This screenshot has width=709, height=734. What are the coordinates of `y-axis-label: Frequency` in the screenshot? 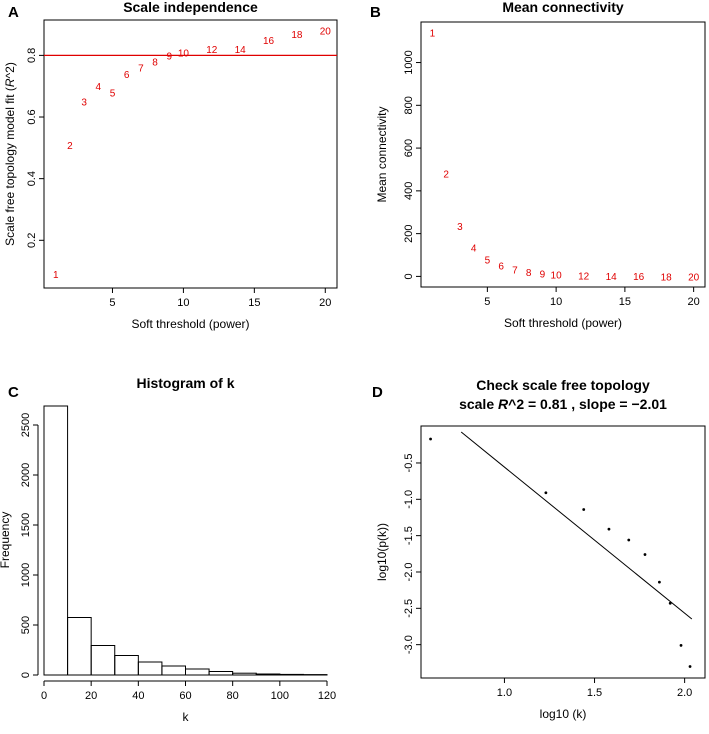 It's located at (6, 540).